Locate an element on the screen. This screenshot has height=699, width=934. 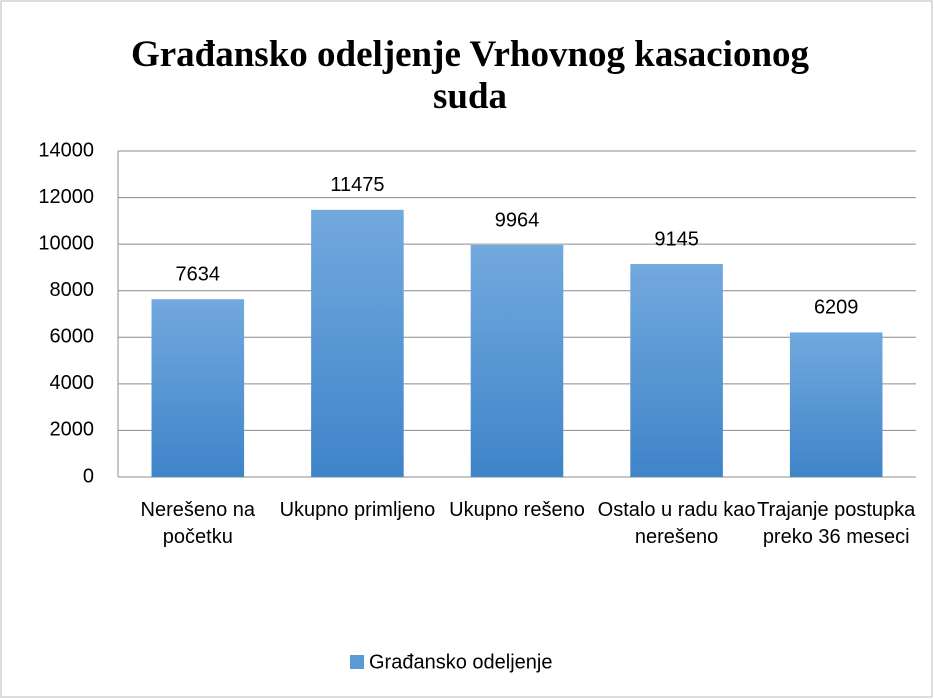
y-tick-label: 12000 is located at coordinates (66, 197).